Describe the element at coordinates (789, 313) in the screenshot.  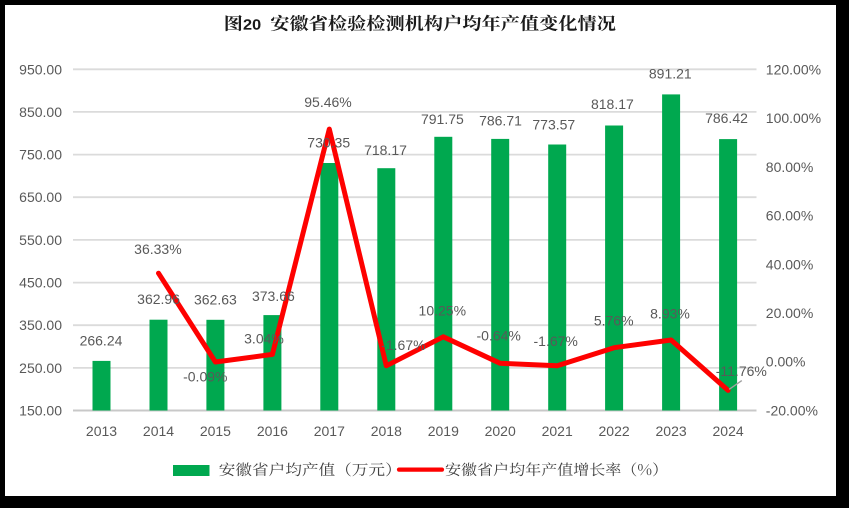
I see `svg-text: 20.00%` at that location.